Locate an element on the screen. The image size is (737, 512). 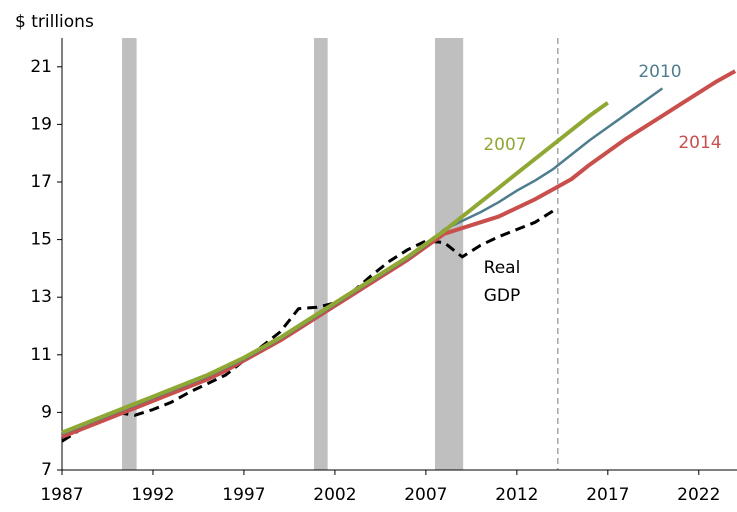
y-tick-label: 17 is located at coordinates (41, 182).